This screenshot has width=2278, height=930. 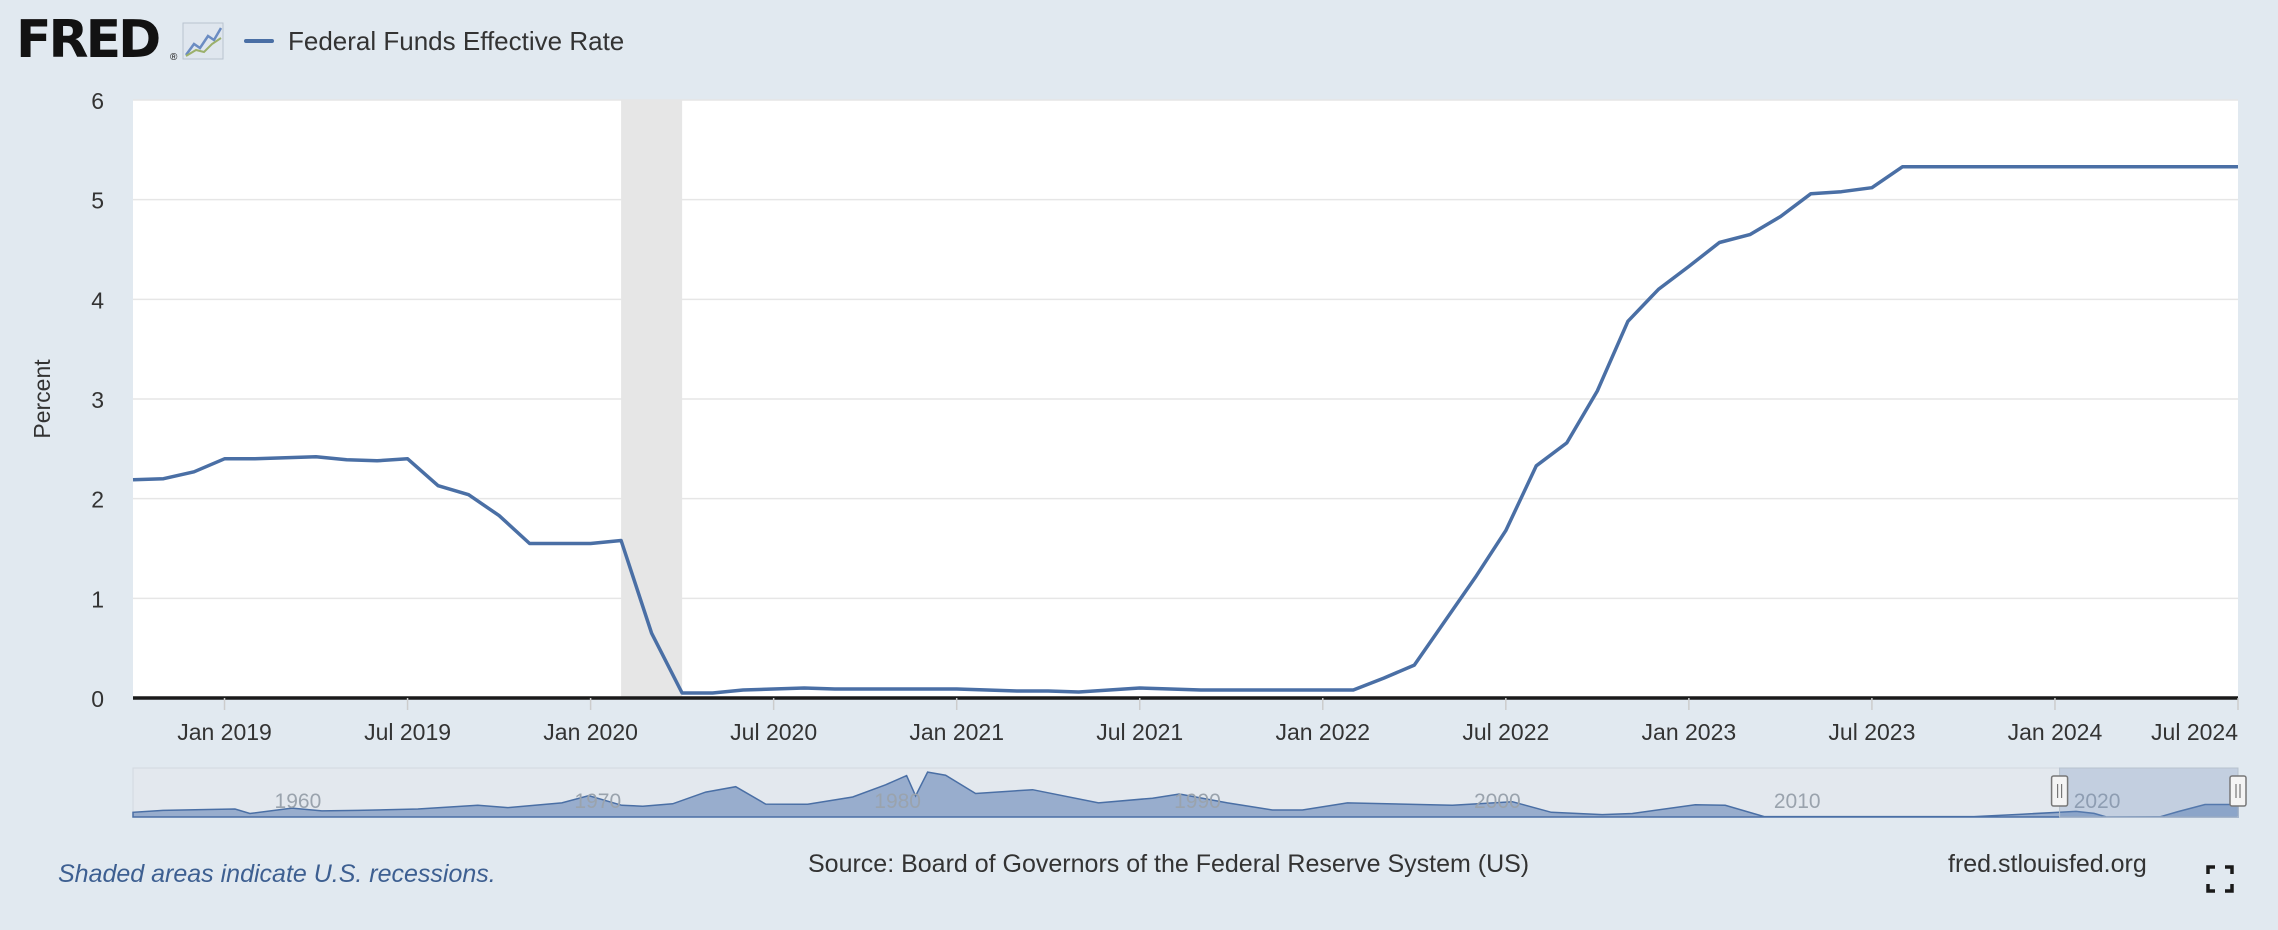 I want to click on navigator-year-label: 1980, so click(x=897, y=801).